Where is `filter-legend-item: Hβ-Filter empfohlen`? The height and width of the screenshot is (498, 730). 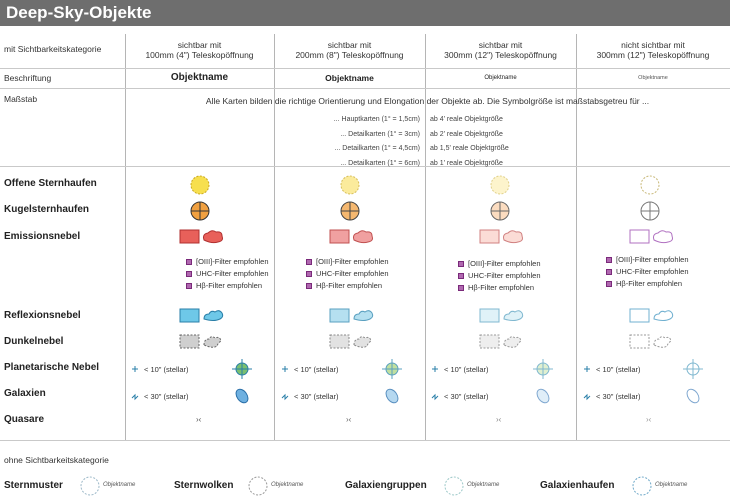
filter-legend-item: Hβ-Filter empfohlen is located at coordinates (347, 286).